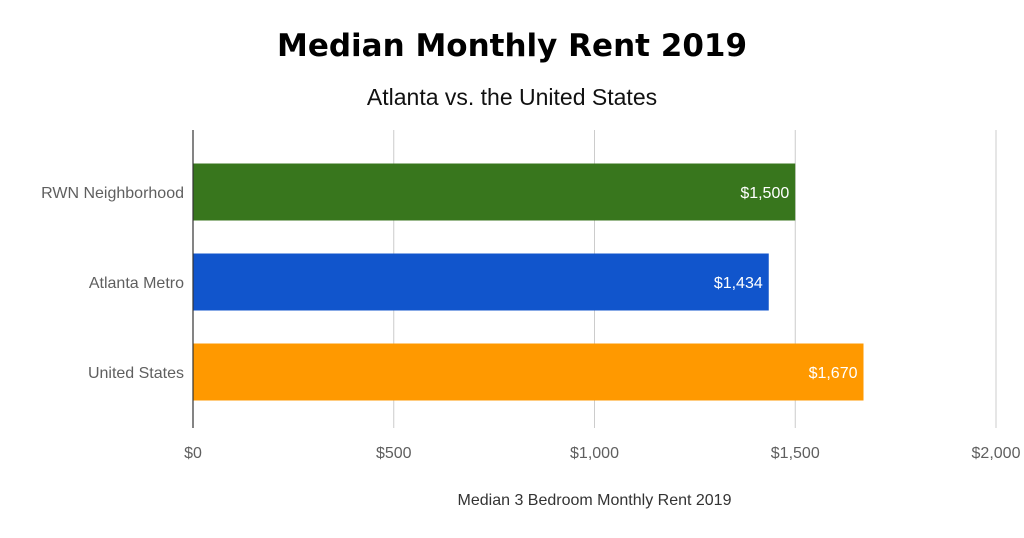 The image size is (1024, 538). Describe the element at coordinates (193, 453) in the screenshot. I see `x-tick-label: $0` at that location.